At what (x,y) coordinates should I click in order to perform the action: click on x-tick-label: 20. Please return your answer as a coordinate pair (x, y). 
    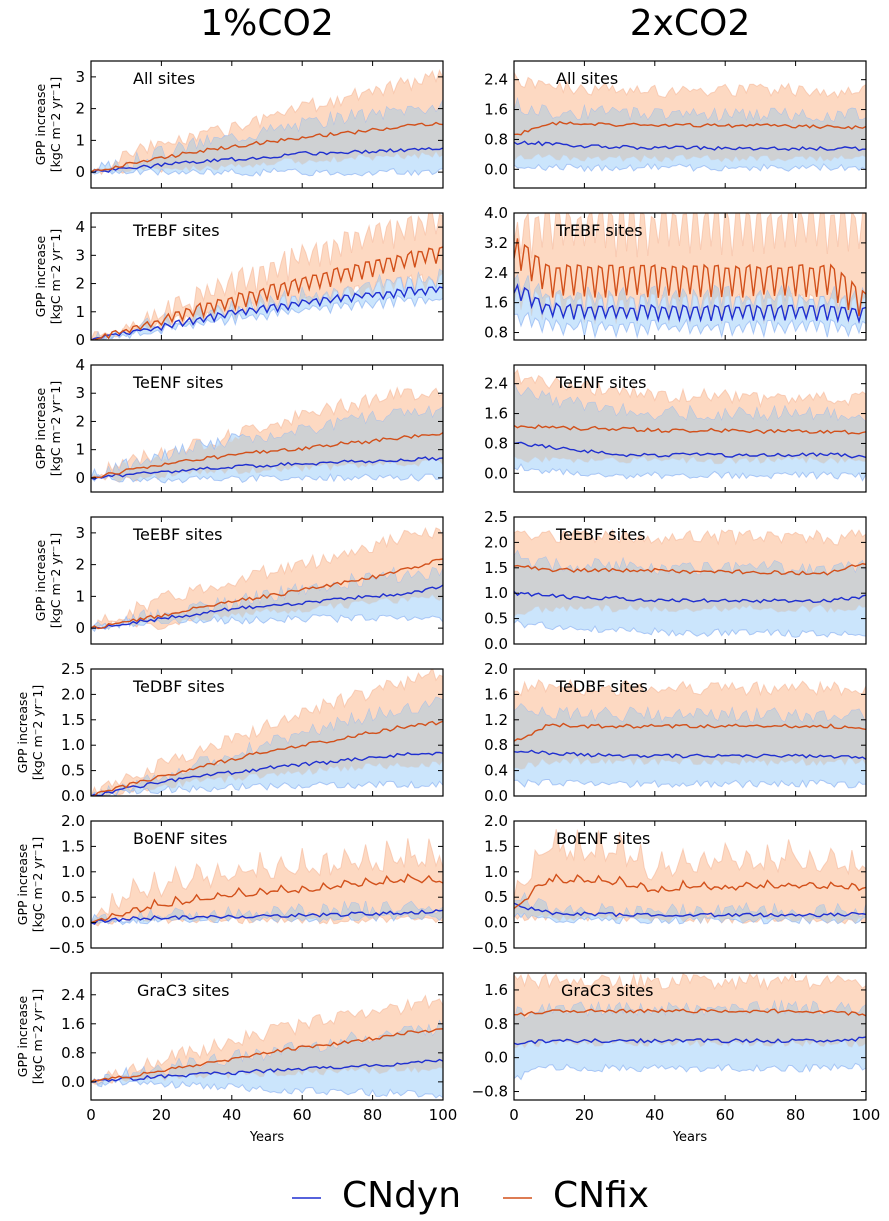
    Looking at the image, I should click on (584, 1115).